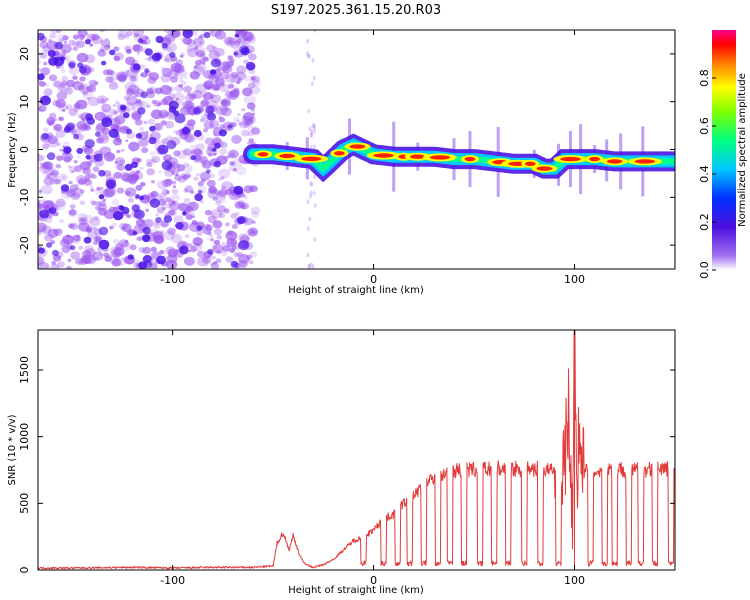 Image resolution: width=750 pixels, height=600 pixels. Describe the element at coordinates (373, 279) in the screenshot. I see `spectrogram-xtick-label: 0` at that location.